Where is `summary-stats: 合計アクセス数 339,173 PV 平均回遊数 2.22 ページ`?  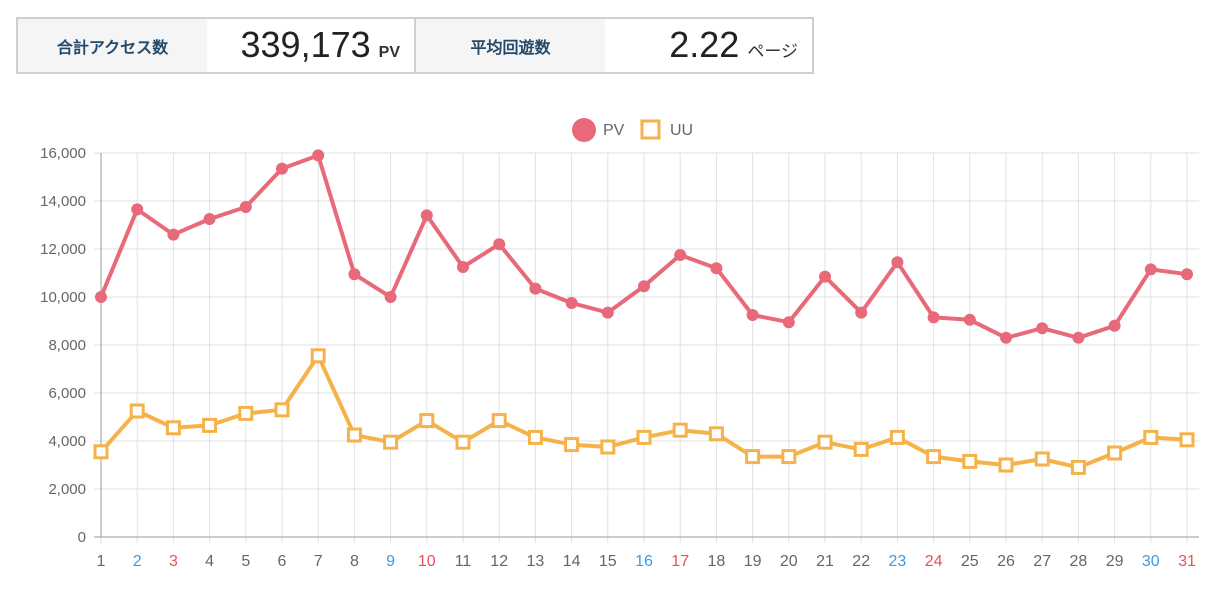 summary-stats: 合計アクセス数 339,173 PV 平均回遊数 2.22 ページ is located at coordinates (415, 45).